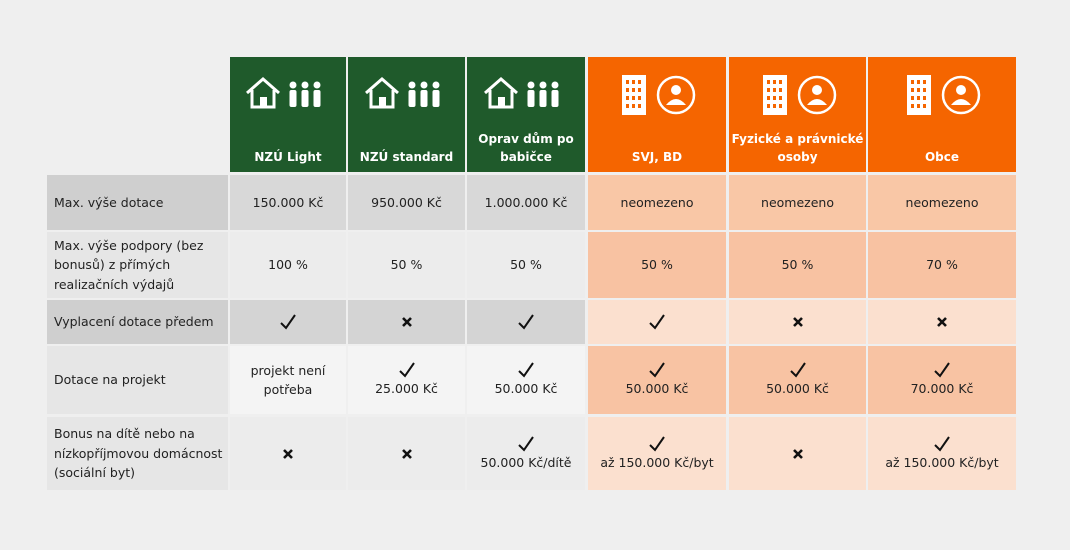 Image resolution: width=1070 pixels, height=550 pixels. I want to click on table-cell: projekt není potřeba, so click(288, 380).